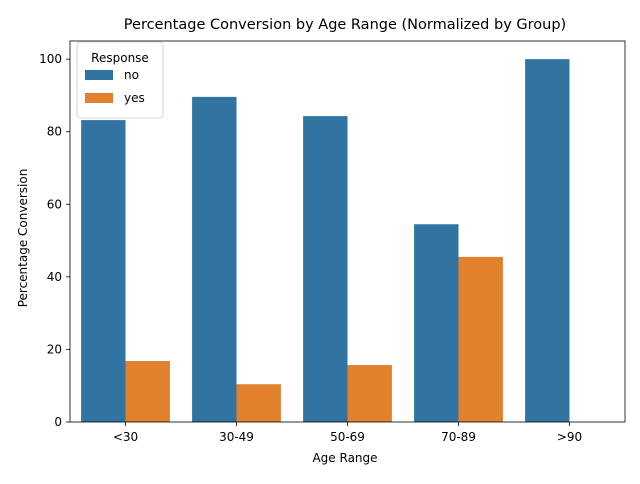 The width and height of the screenshot is (640, 484). Describe the element at coordinates (131, 75) in the screenshot. I see `legend-label-no: no` at that location.